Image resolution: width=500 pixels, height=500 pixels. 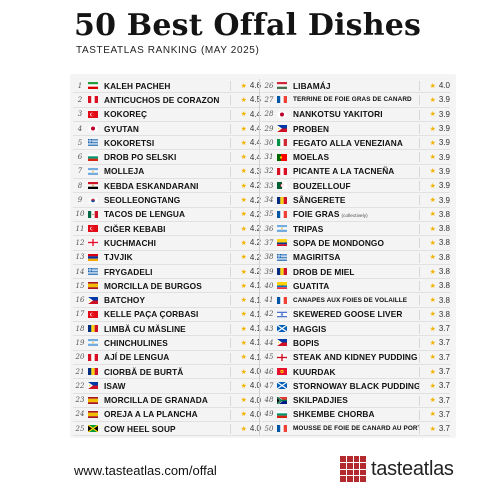 I want to click on dish-row: 11 CIĞER KEBABI ★ 4.2, so click(x=167, y=229).